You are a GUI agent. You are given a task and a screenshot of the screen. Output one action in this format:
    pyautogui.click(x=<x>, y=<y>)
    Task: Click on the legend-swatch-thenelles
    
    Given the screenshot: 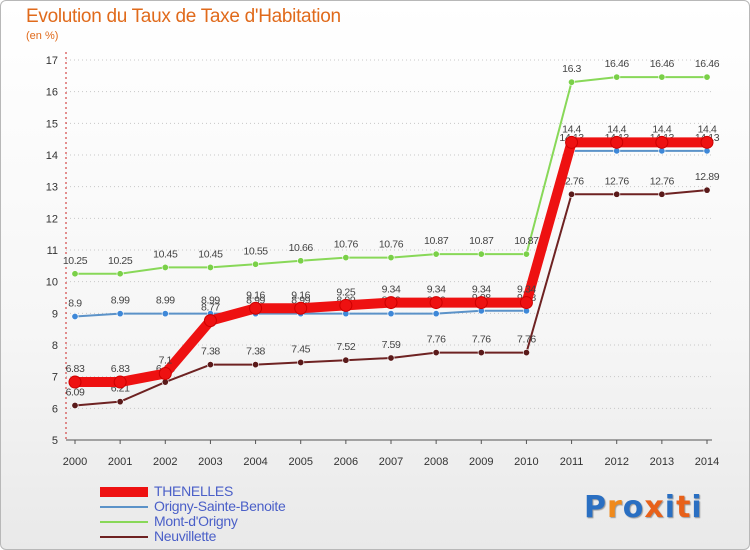 What is the action you would take?
    pyautogui.click(x=124, y=492)
    